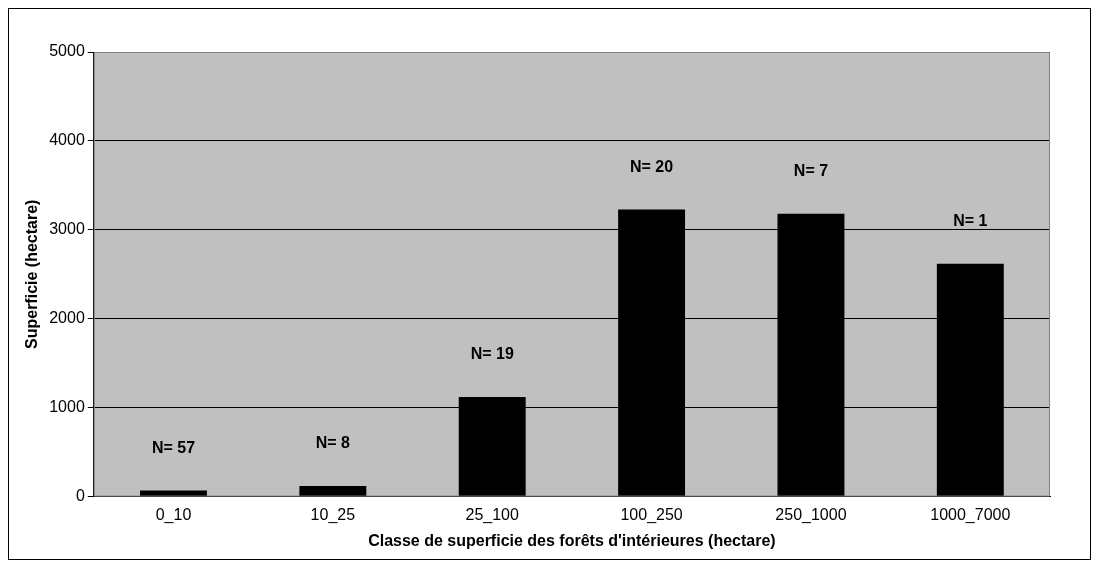 The height and width of the screenshot is (568, 1099). What do you see at coordinates (970, 514) in the screenshot?
I see `x-tick-label: 1000_7000` at bounding box center [970, 514].